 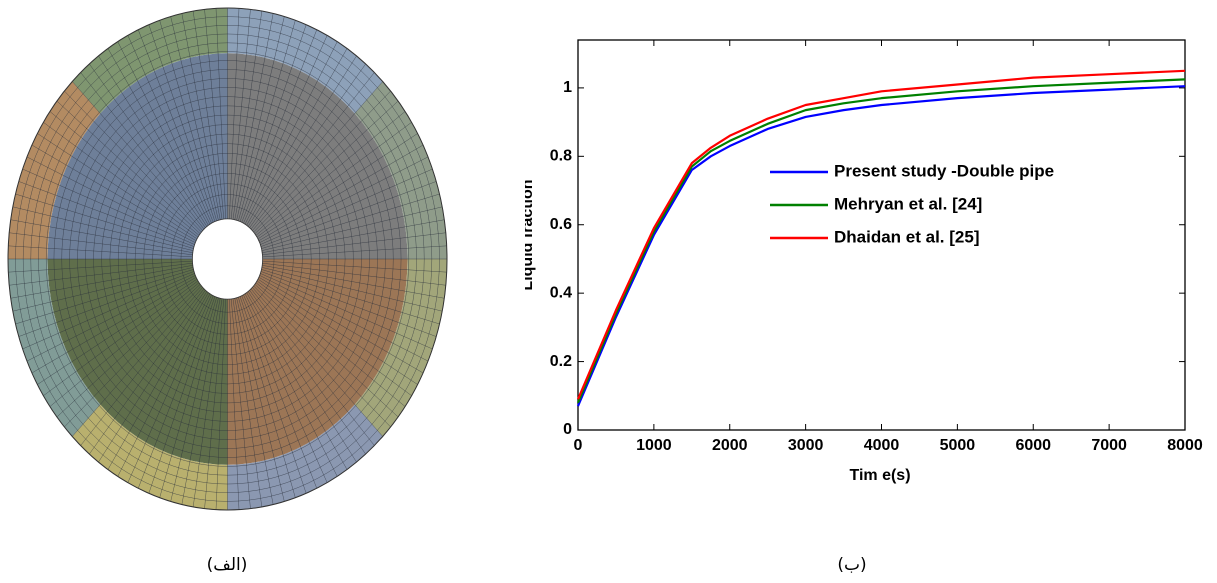 I want to click on y-tick-label: 1, so click(x=567, y=87).